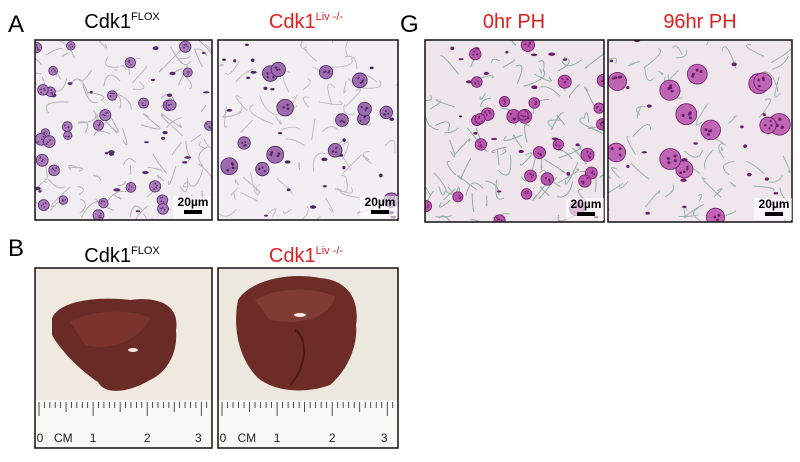 This screenshot has height=462, width=800. I want to click on panel-label: G, so click(409, 24).